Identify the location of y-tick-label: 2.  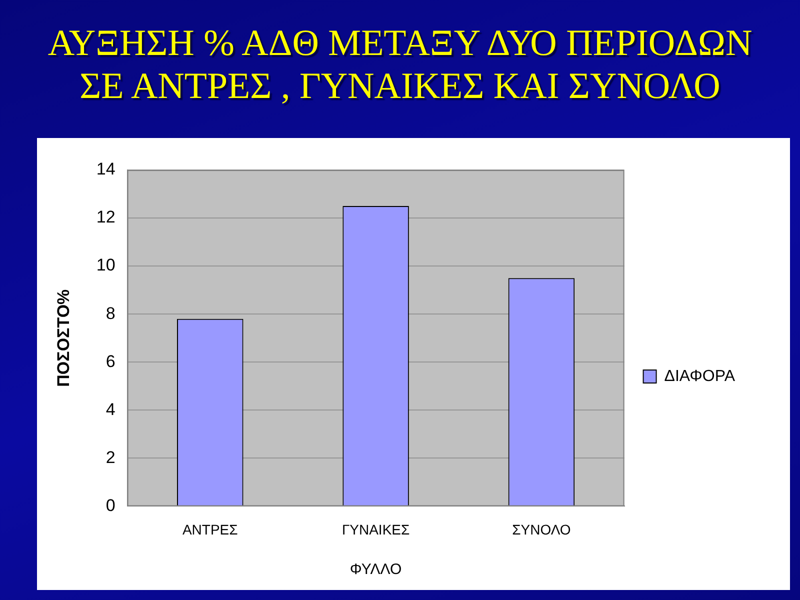
(111, 457).